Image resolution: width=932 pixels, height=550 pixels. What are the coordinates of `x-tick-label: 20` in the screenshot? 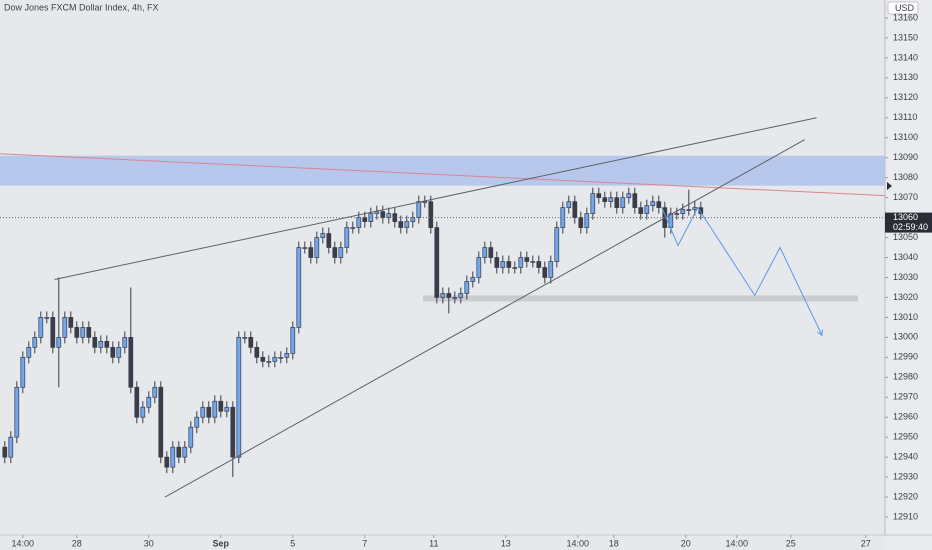 It's located at (686, 543).